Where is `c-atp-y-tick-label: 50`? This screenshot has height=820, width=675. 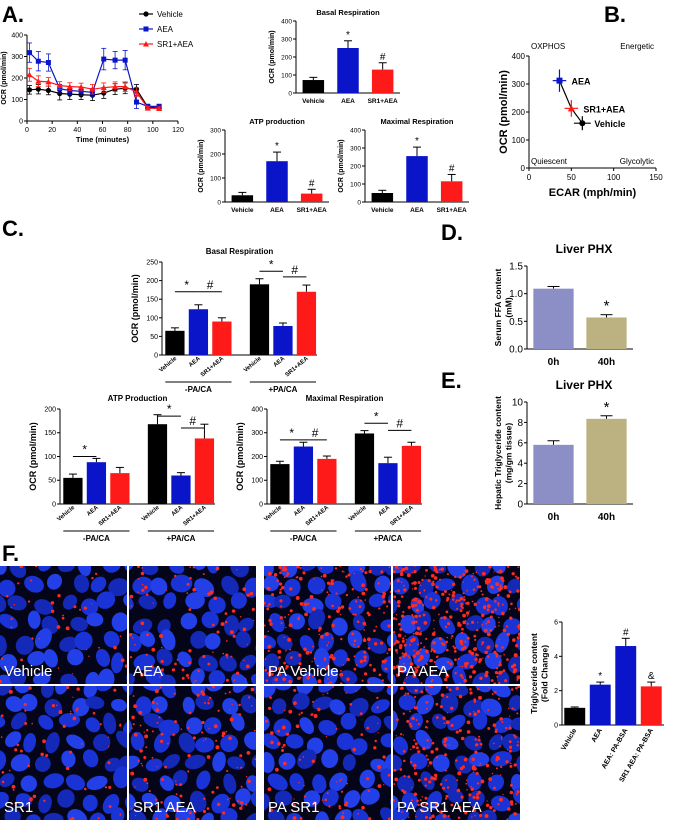
c-atp-y-tick-label: 50 is located at coordinates (52, 481).